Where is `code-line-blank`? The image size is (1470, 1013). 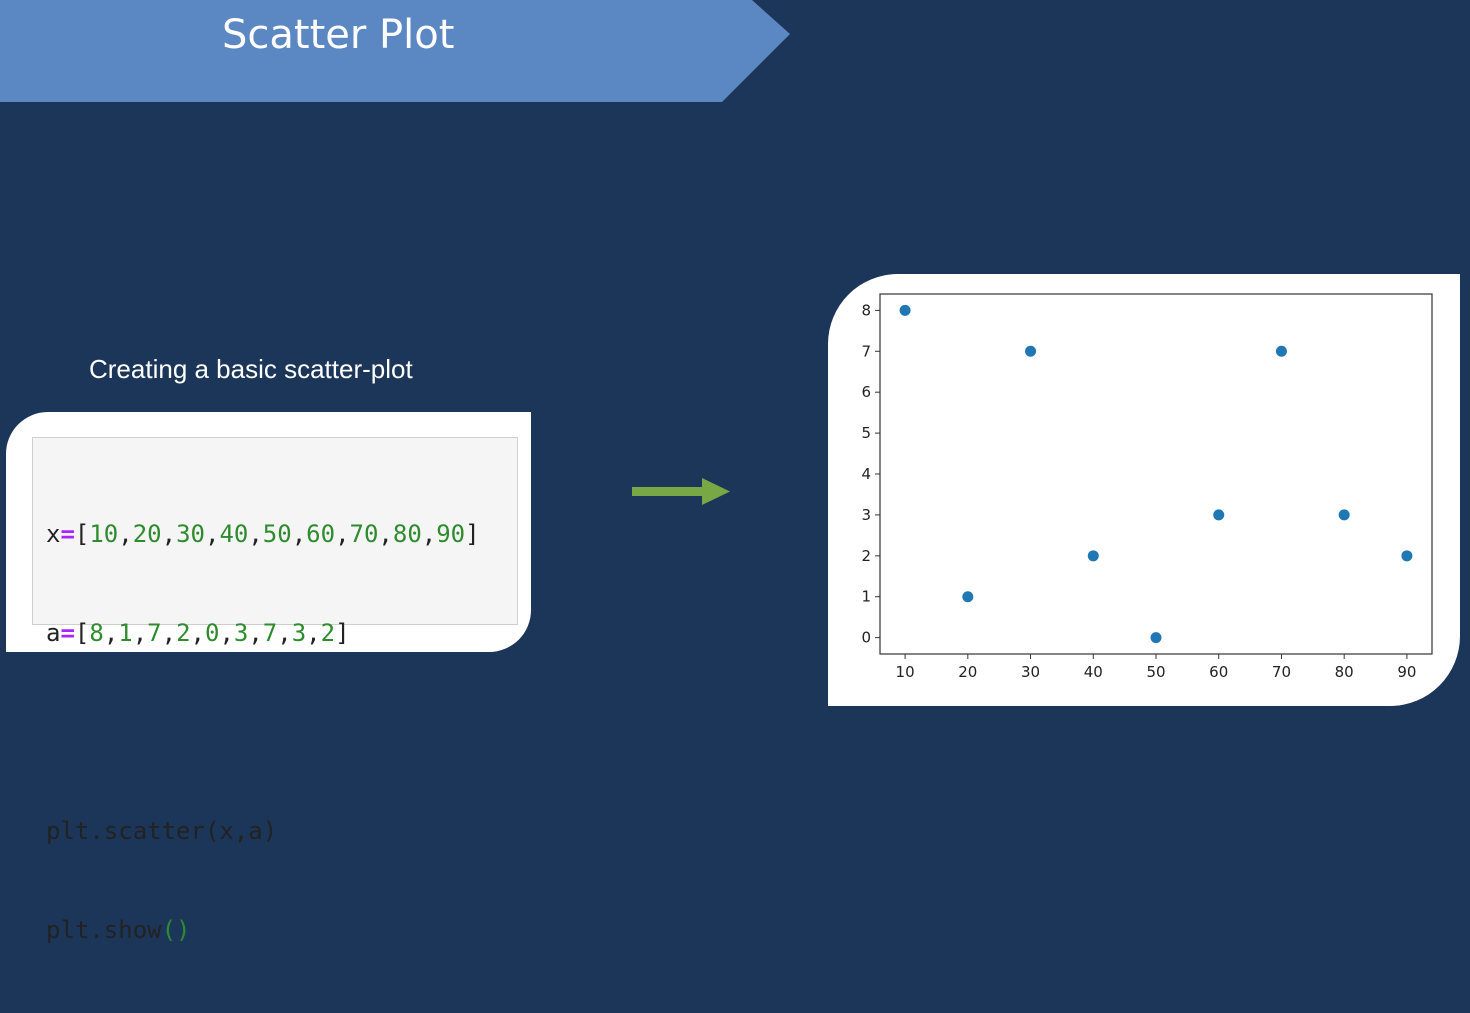 code-line-blank is located at coordinates (263, 732).